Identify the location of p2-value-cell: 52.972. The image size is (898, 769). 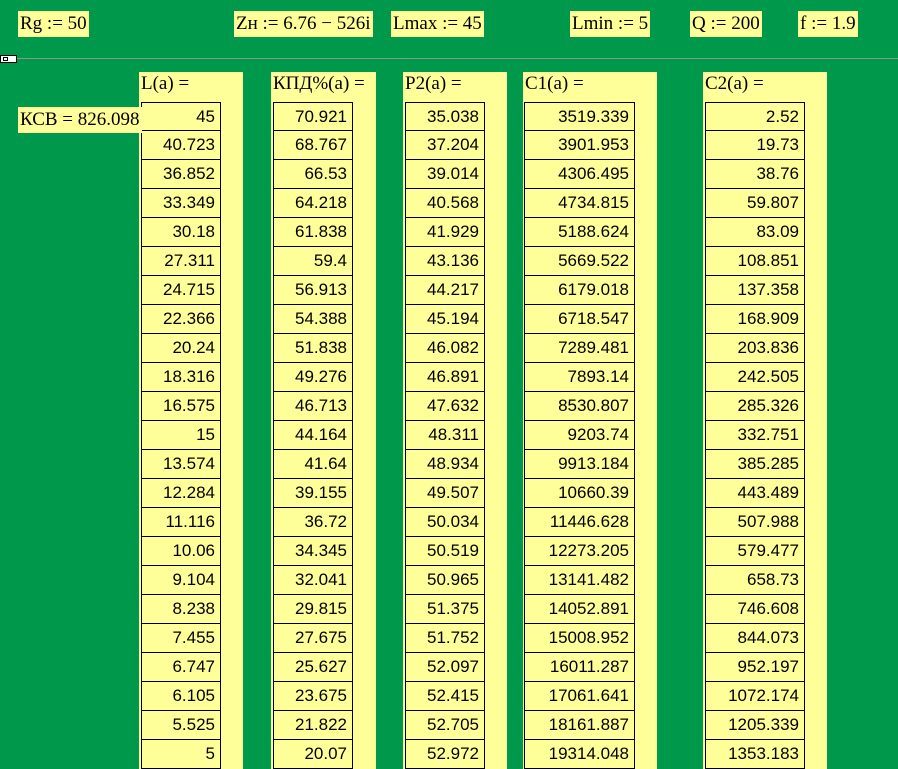
(445, 754).